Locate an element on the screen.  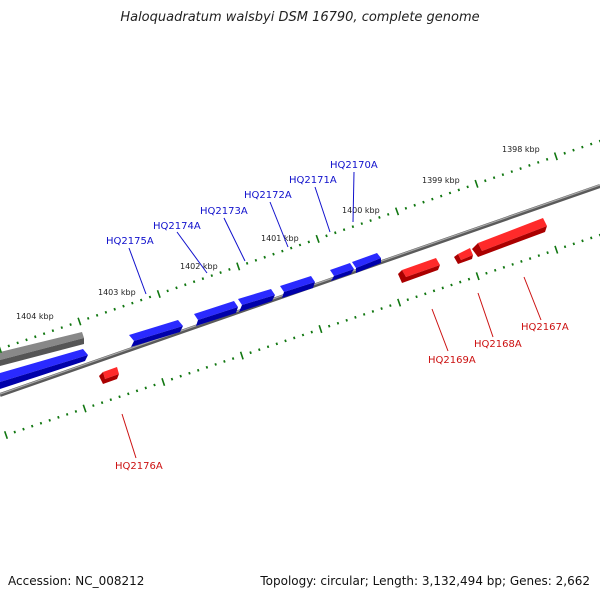
scale-label-1401: 1401 kbp is located at coordinates (280, 238).